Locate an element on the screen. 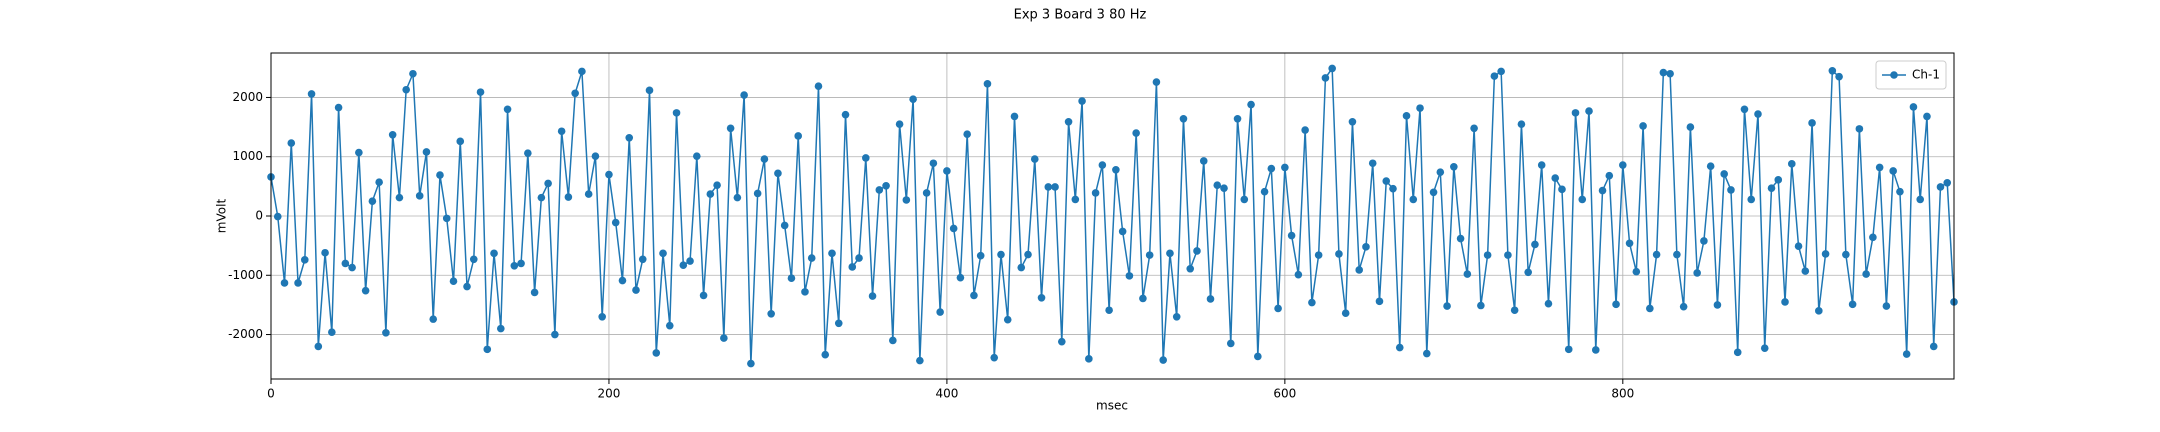 Image resolution: width=2160 pixels, height=432 pixels. y-tick-label: 2000 is located at coordinates (247, 97).